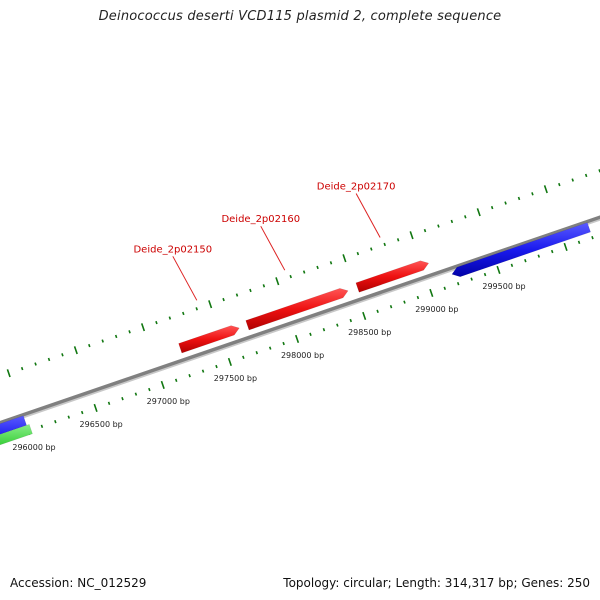  I want to click on gene-label: Deide_2p02160, so click(260, 219).